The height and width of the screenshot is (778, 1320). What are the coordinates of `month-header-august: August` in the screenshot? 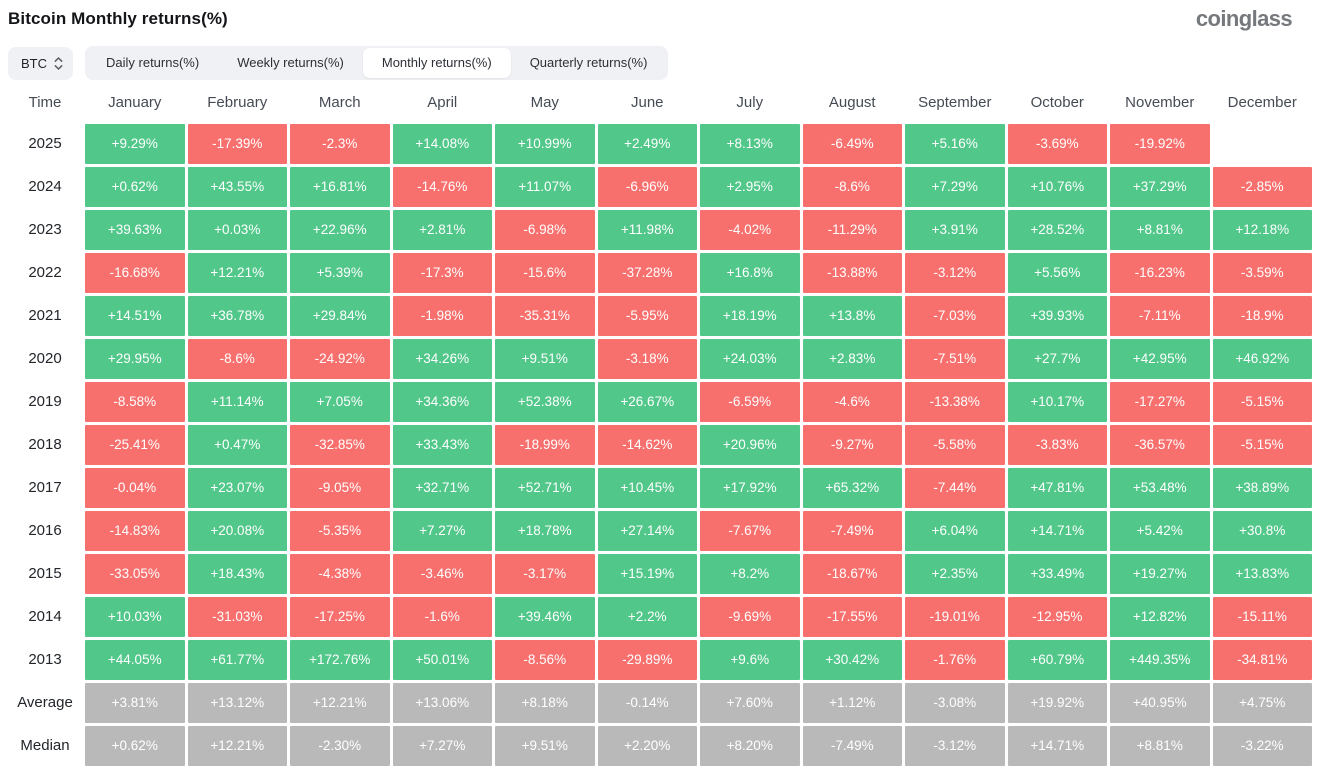 It's located at (852, 102).